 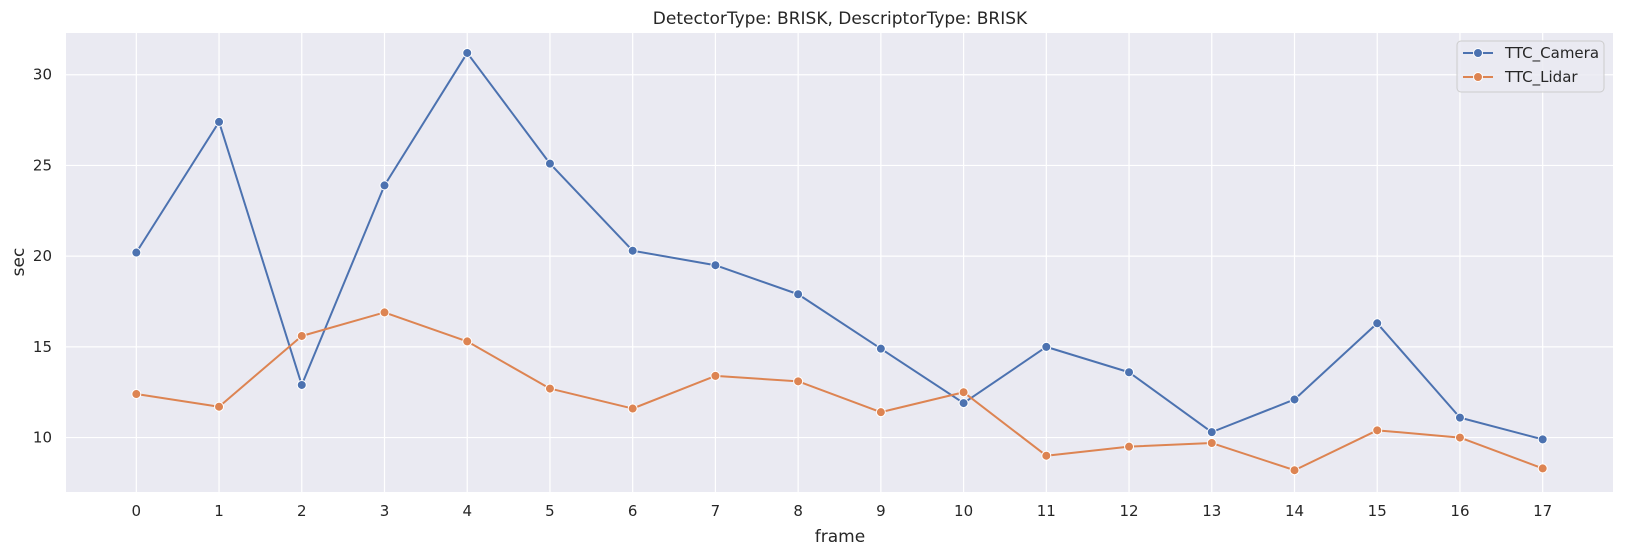 What do you see at coordinates (1478, 77) in the screenshot?
I see `legend-marker-lidar` at bounding box center [1478, 77].